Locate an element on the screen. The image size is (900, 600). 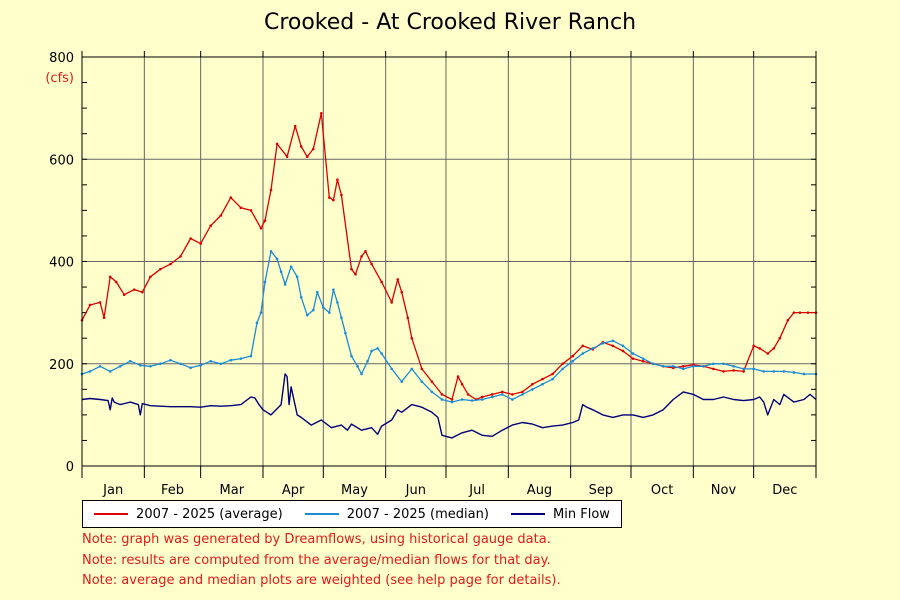
y-axis-label: (cfs) is located at coordinates (59, 78).